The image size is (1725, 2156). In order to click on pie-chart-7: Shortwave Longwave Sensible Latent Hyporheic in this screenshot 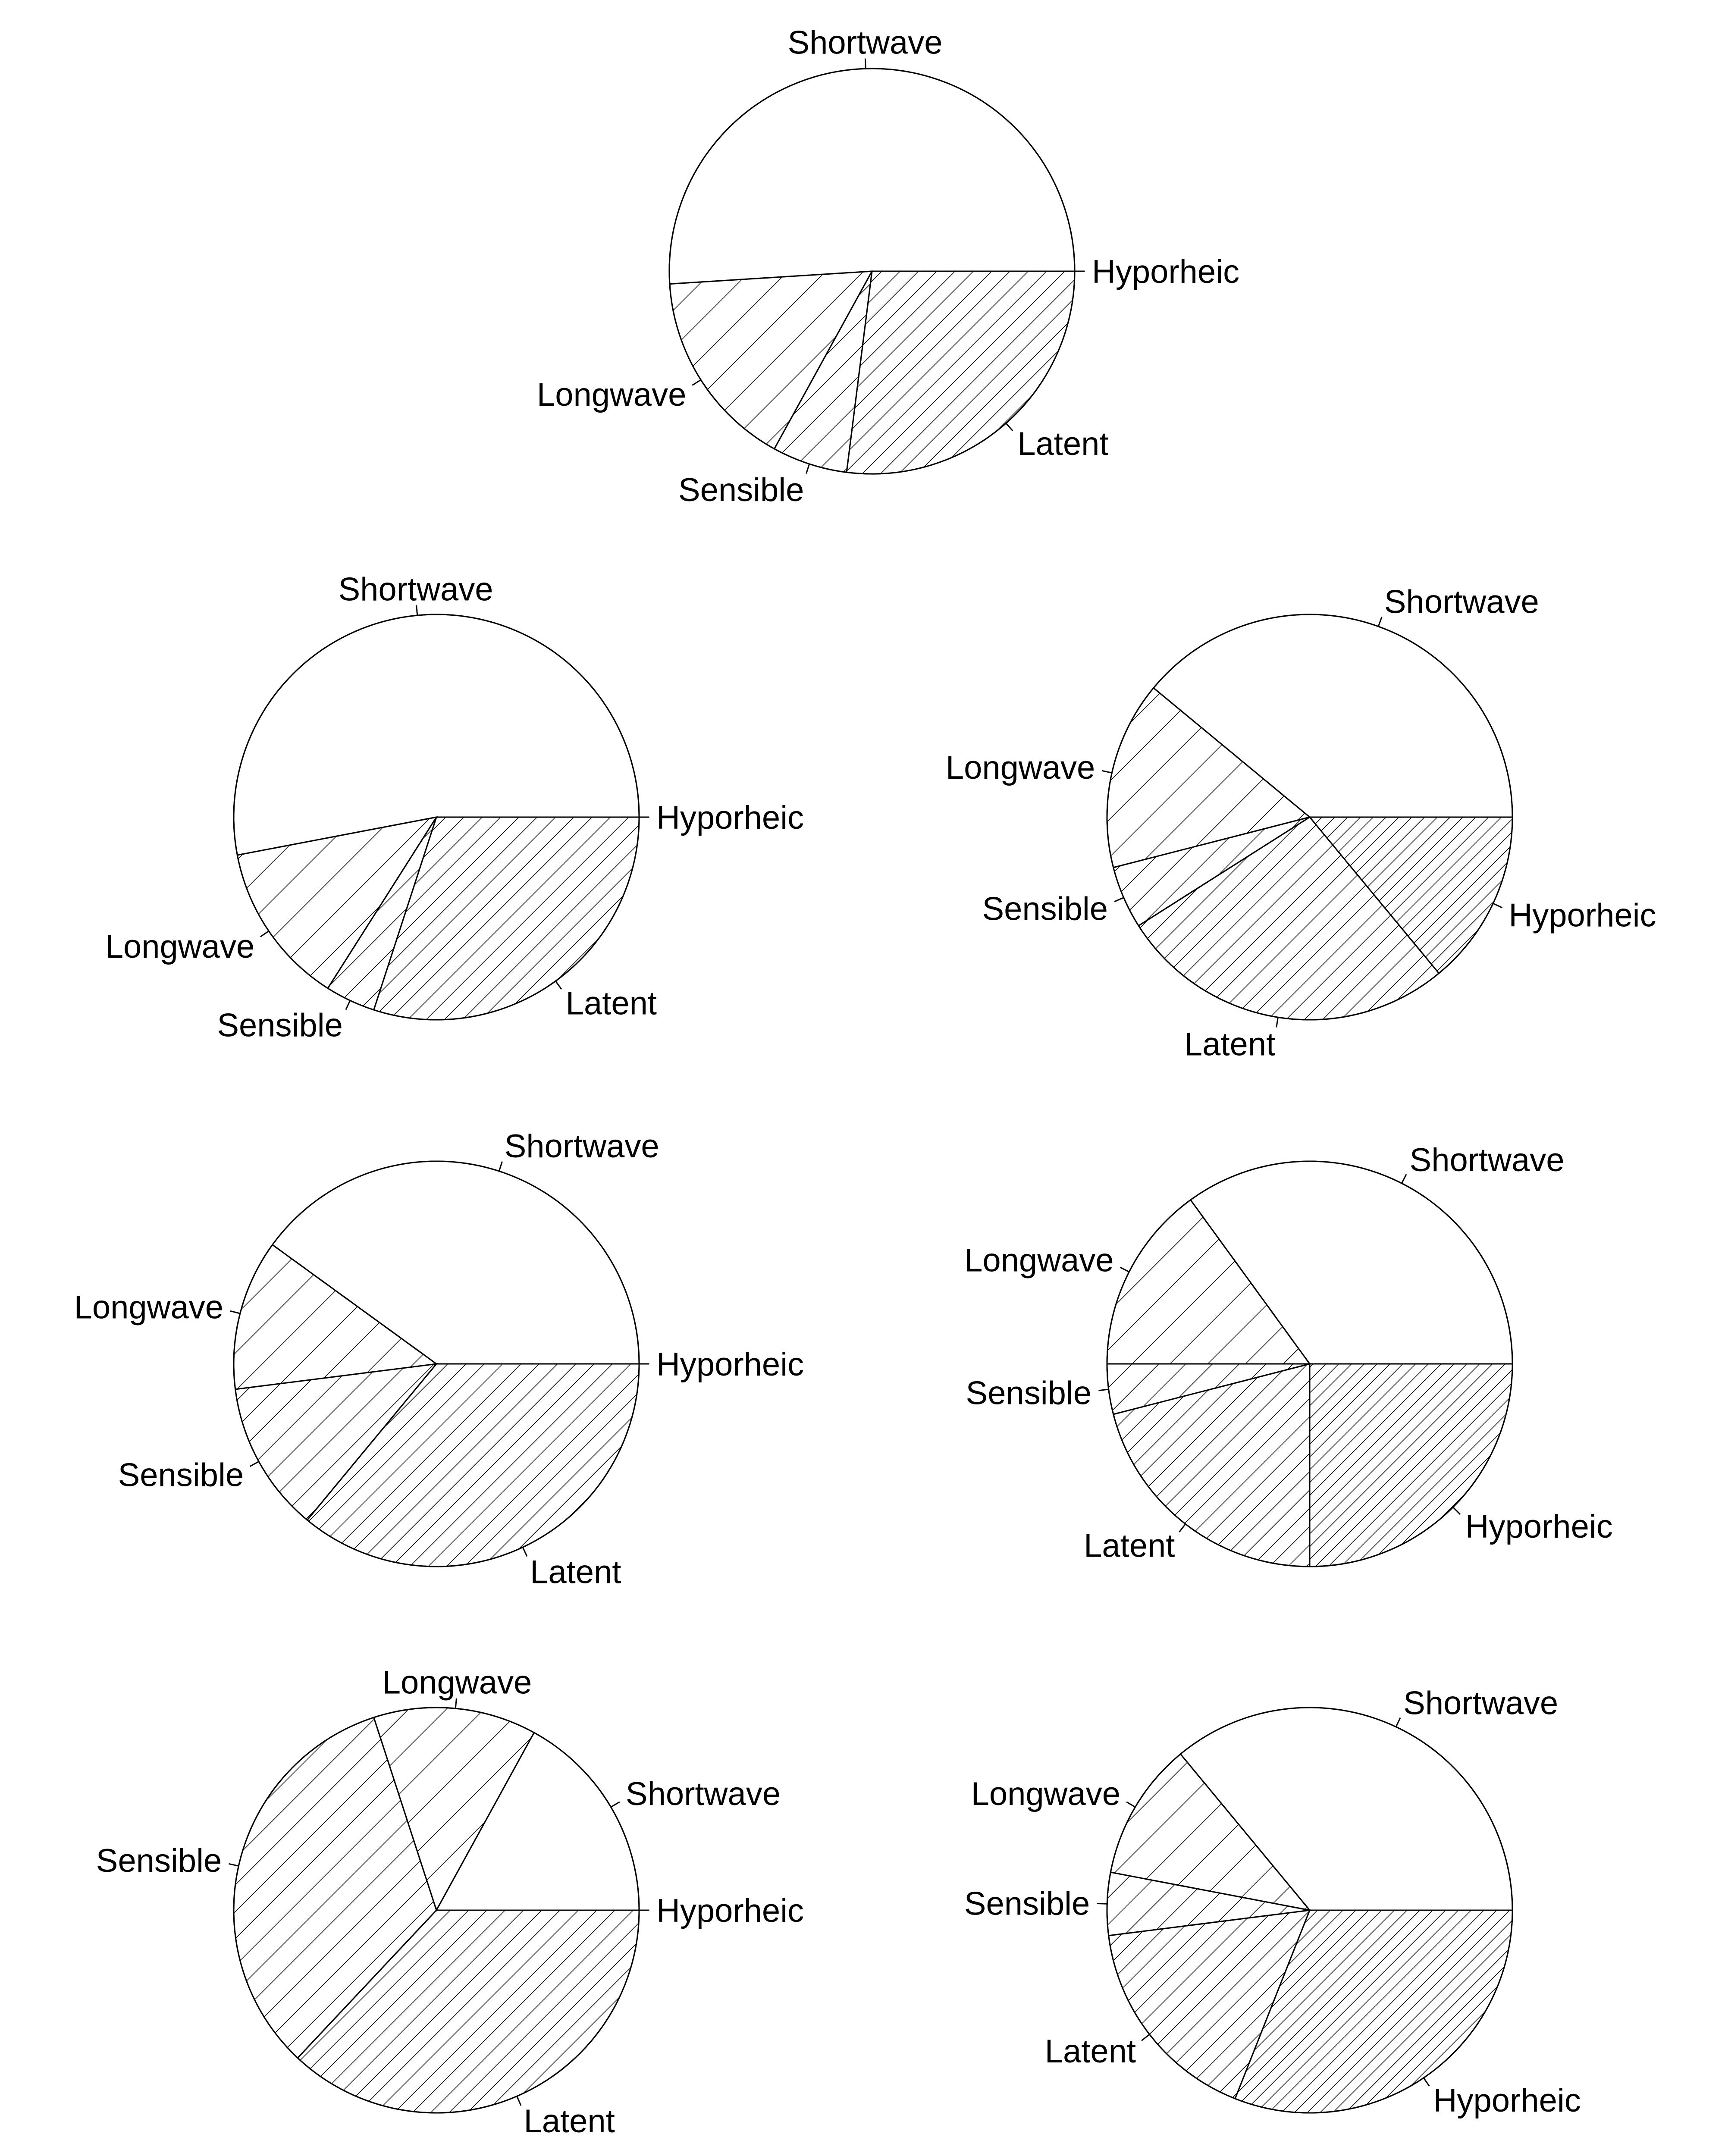, I will do `click(1272, 1902)`.